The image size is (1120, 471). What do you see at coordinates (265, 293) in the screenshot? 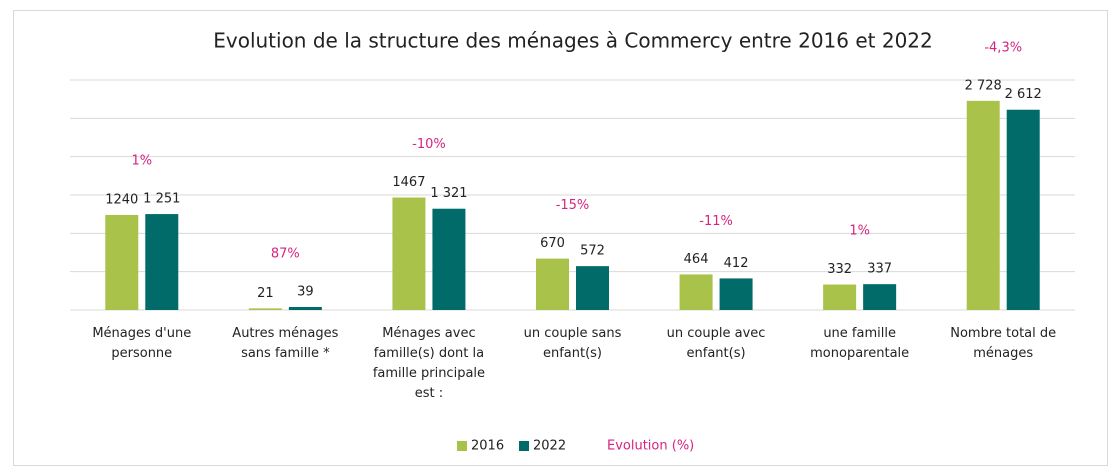
I see `value-label: 21` at bounding box center [265, 293].